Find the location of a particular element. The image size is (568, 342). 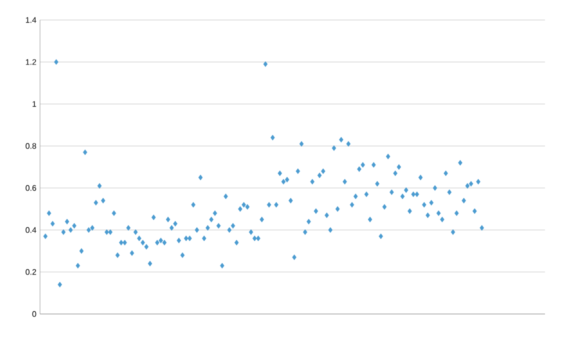

y-tick-label: 1 is located at coordinates (34, 104).